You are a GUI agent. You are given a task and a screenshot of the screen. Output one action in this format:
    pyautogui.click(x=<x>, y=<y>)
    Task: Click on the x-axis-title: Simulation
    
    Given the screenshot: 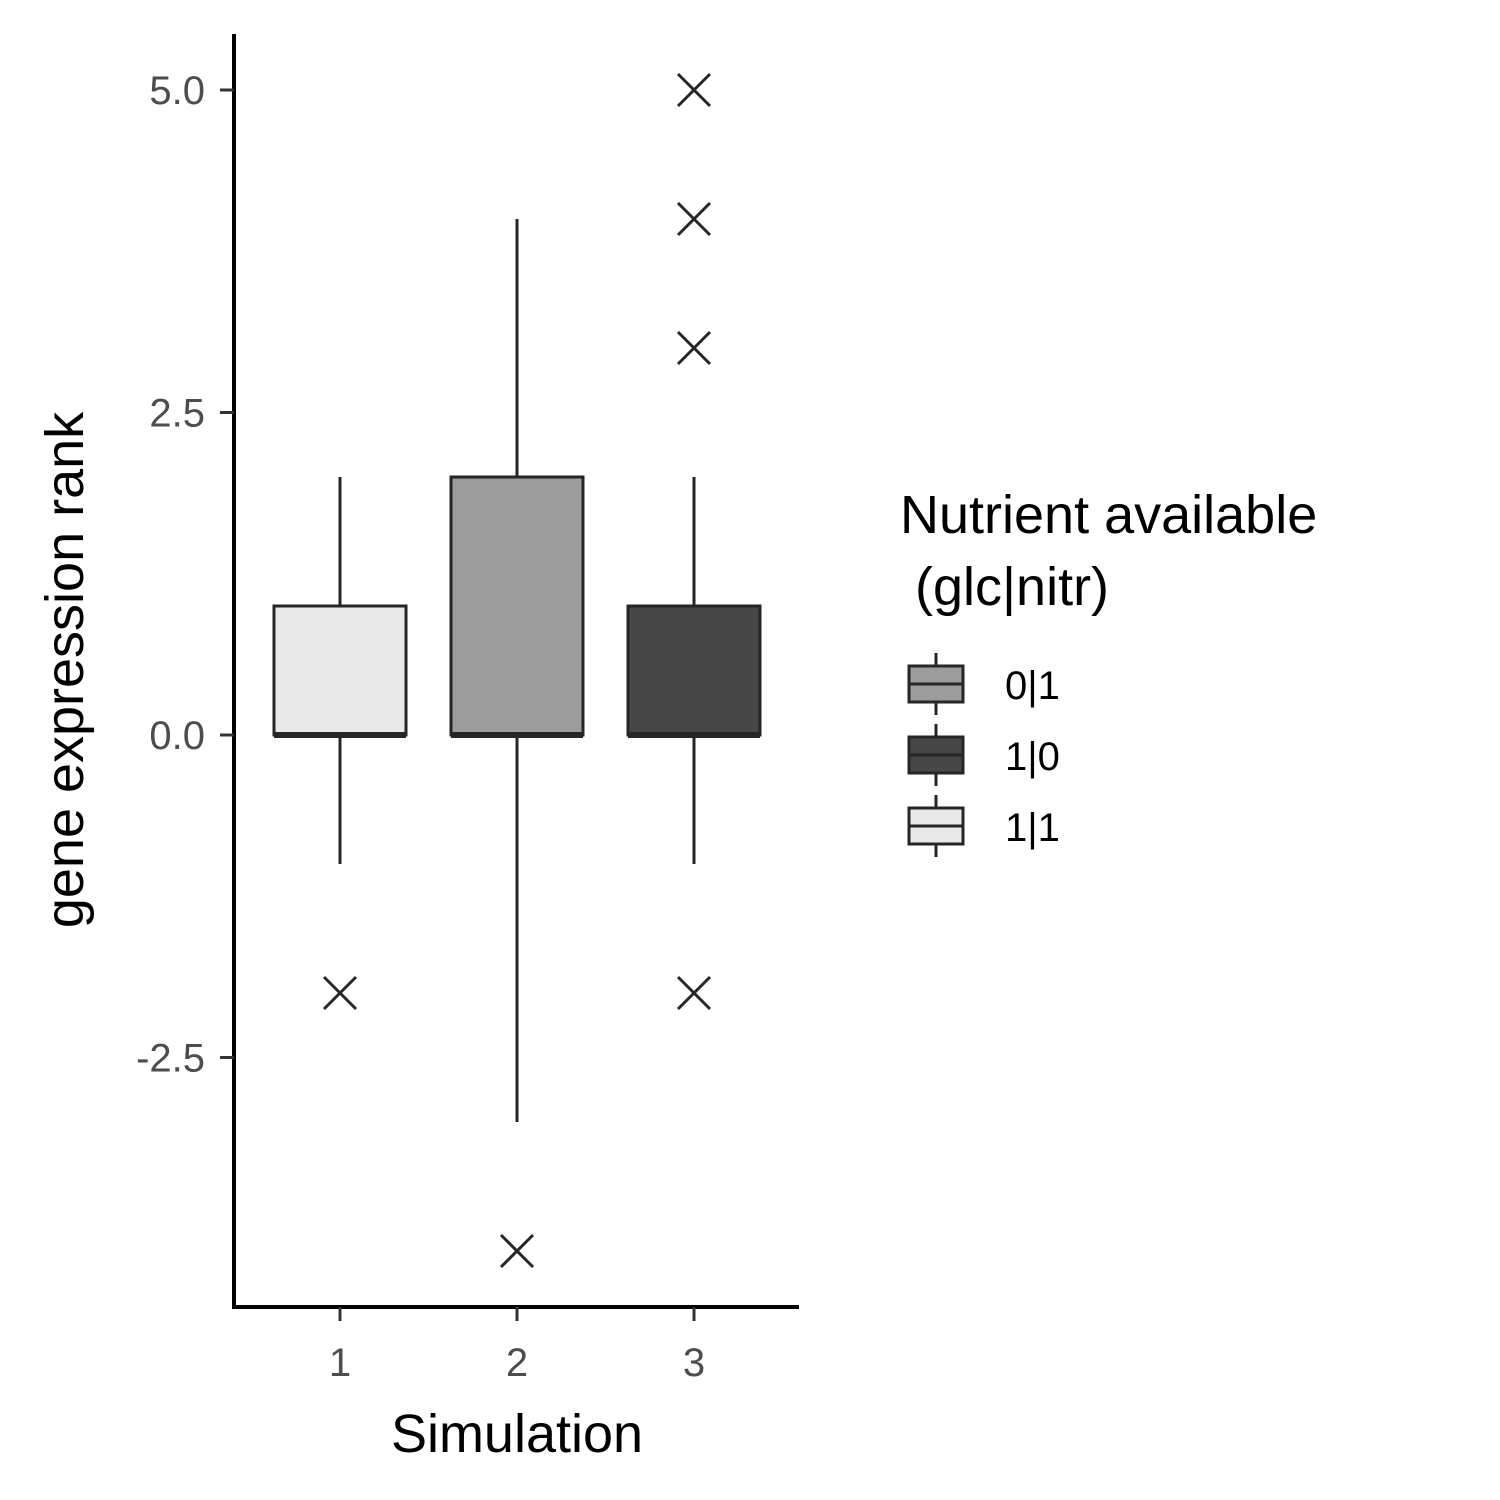 What is the action you would take?
    pyautogui.click(x=517, y=1434)
    